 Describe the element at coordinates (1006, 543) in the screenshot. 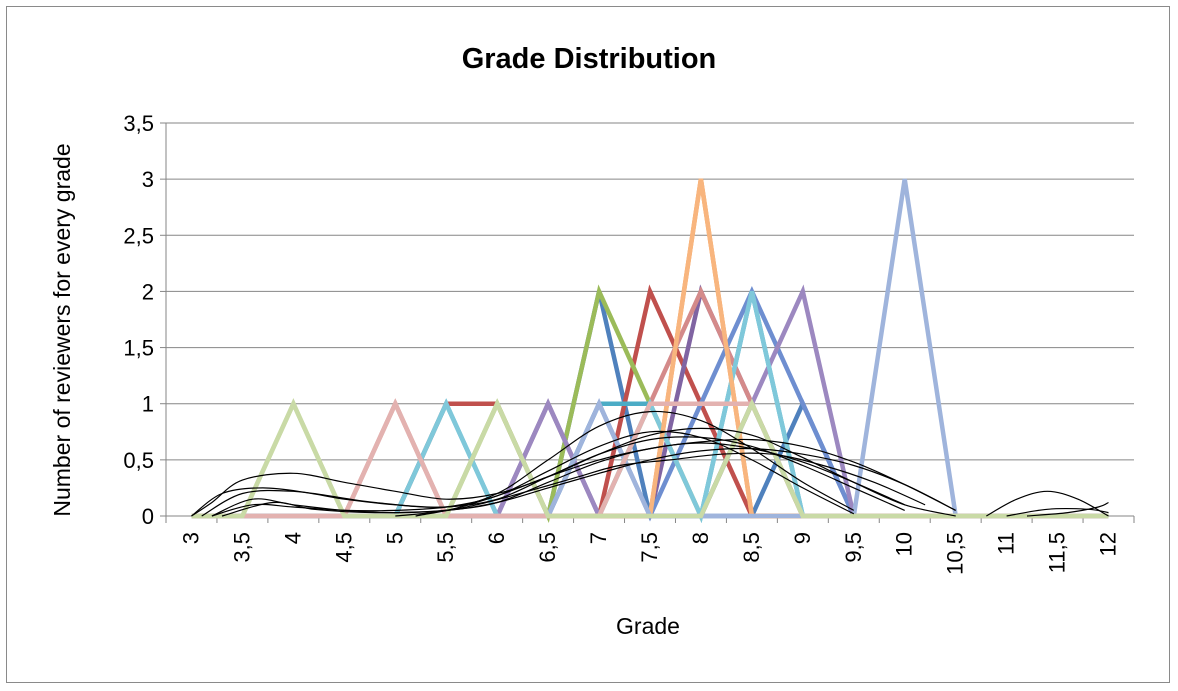

I see `x-tick-label: 11` at that location.